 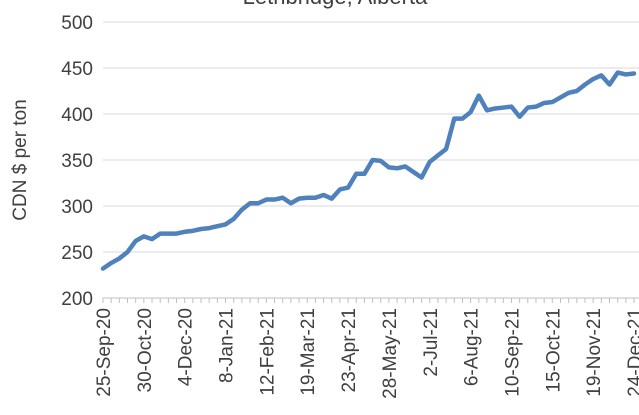 I want to click on y-tick-label: 300, so click(x=77, y=207).